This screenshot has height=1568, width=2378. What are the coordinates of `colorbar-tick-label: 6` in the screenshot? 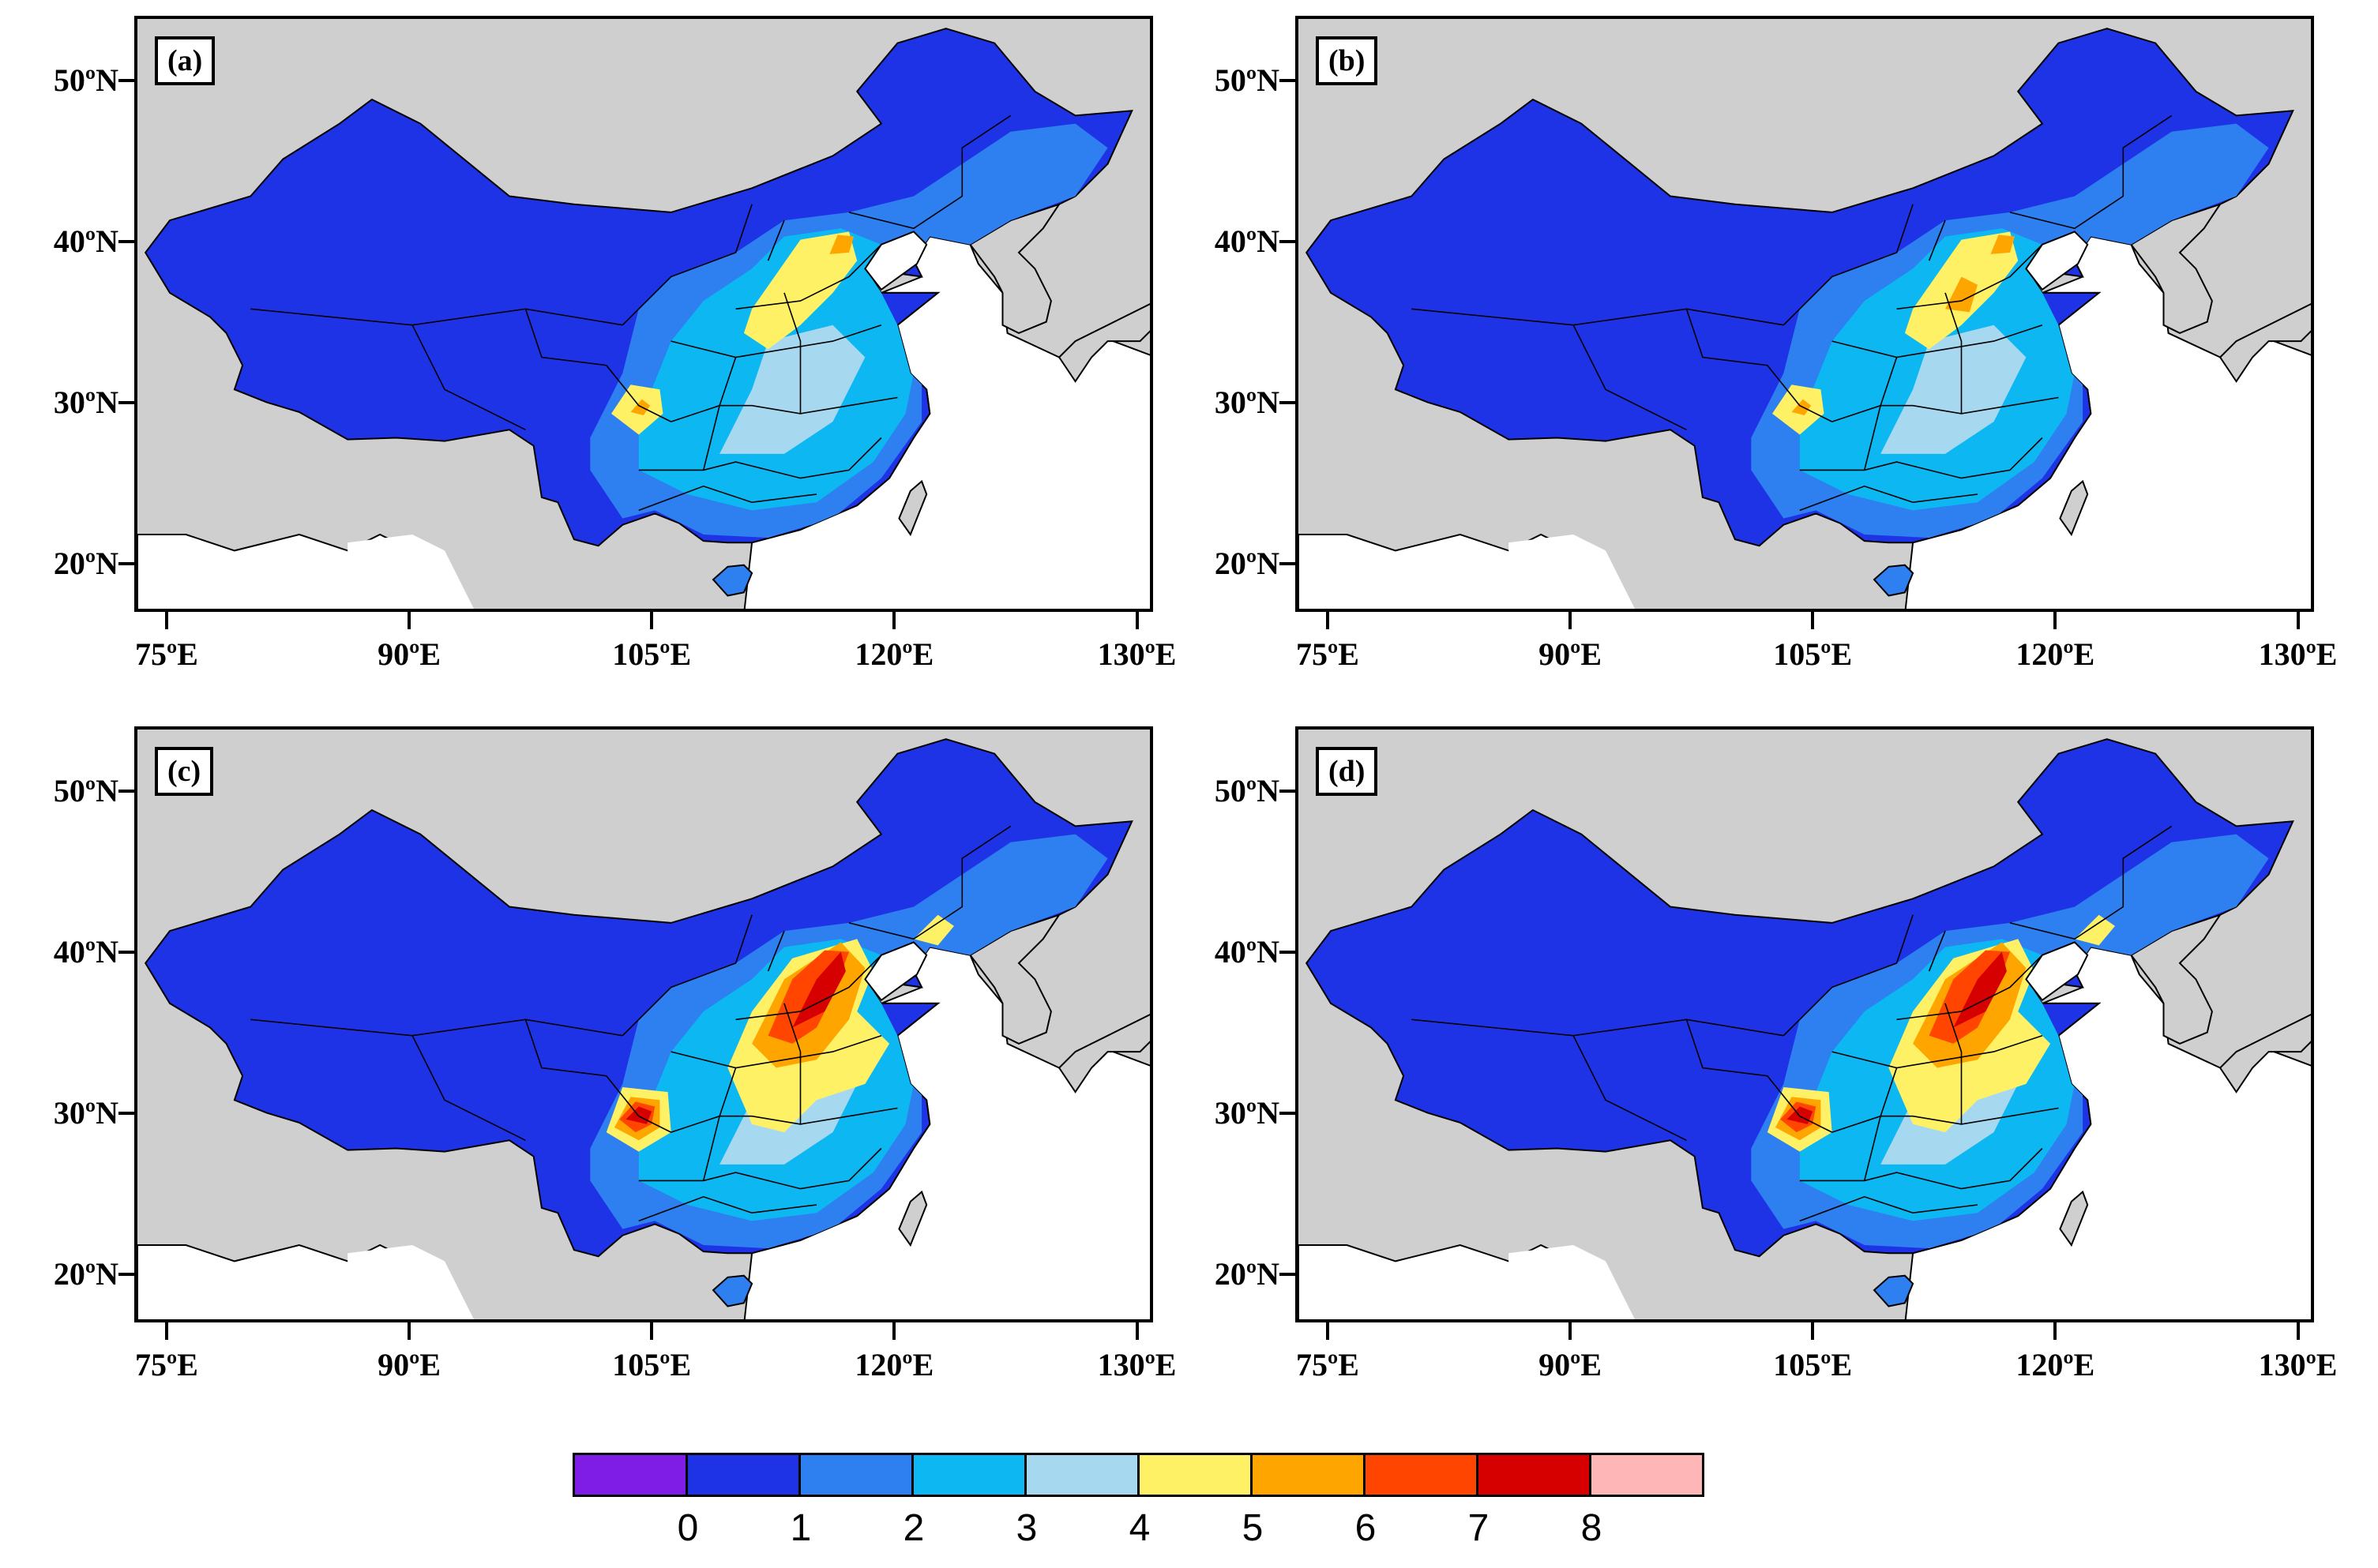 It's located at (1365, 1528).